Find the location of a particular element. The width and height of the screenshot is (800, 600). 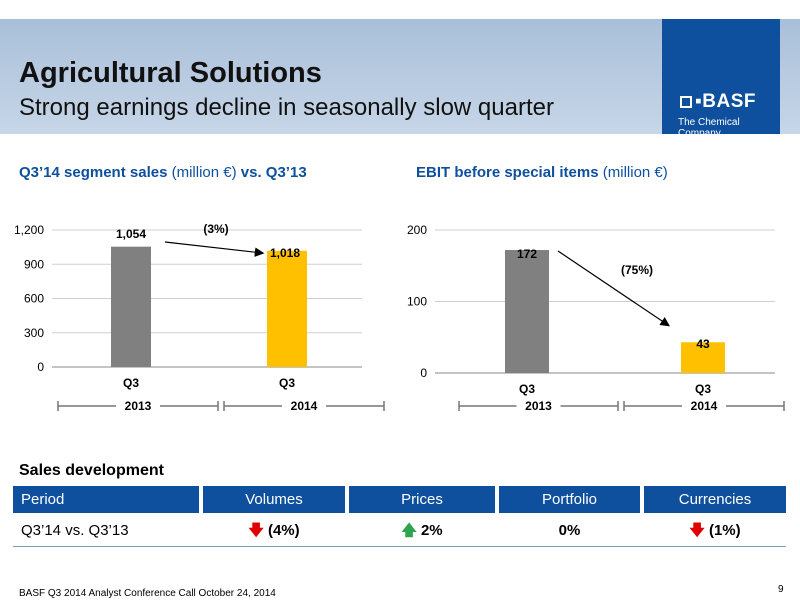

y-tick-label: 100 is located at coordinates (417, 302).